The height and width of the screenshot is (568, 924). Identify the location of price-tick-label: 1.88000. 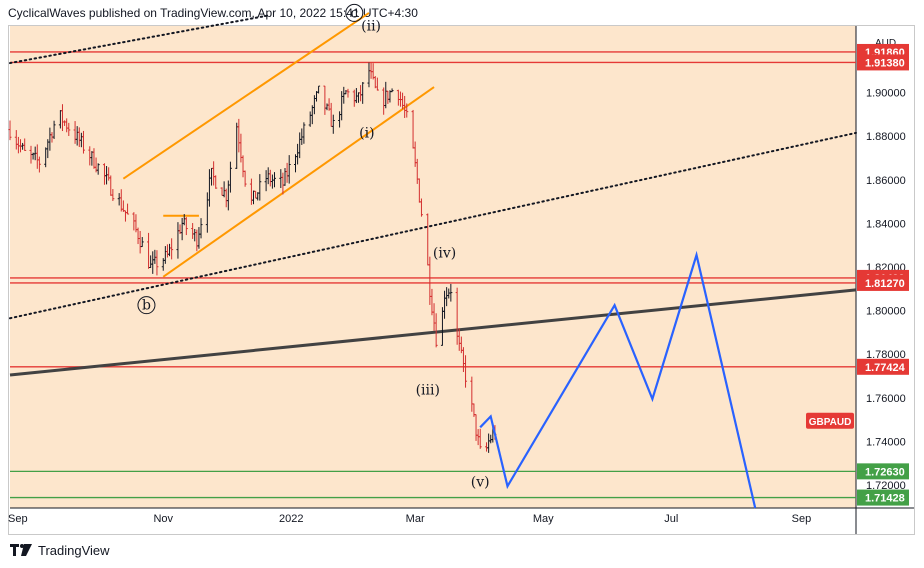
(886, 137).